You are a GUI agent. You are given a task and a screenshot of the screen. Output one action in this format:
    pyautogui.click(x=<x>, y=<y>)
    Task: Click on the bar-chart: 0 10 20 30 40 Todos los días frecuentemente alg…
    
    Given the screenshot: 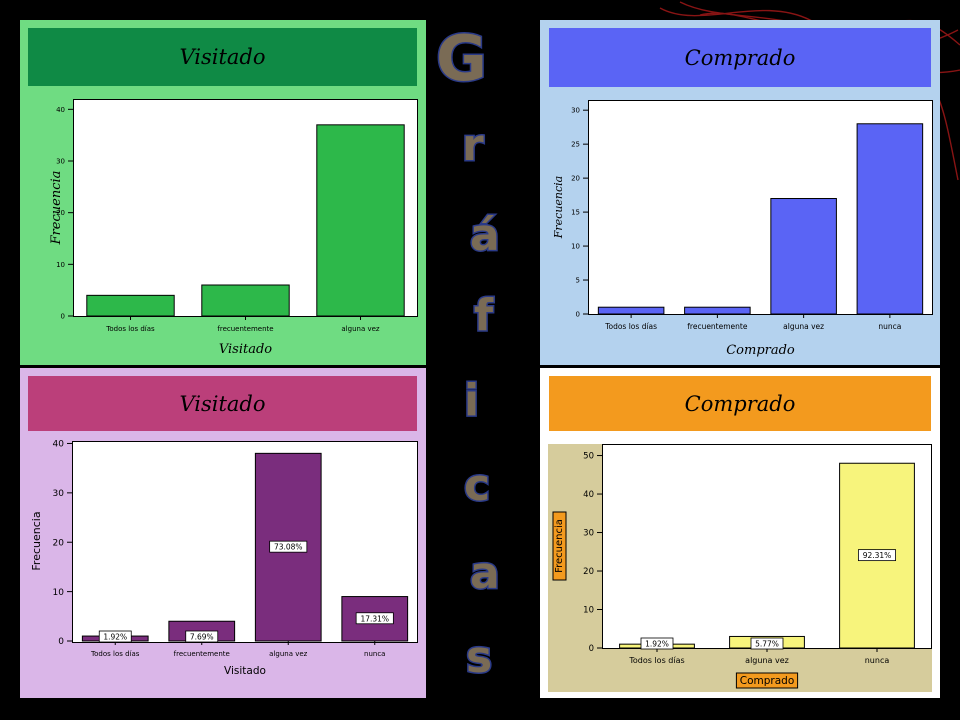 What is the action you would take?
    pyautogui.click(x=227, y=231)
    